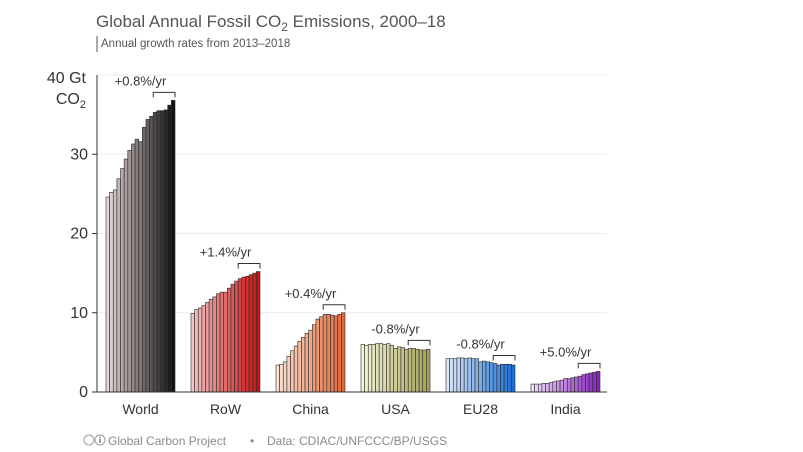 The height and width of the screenshot is (452, 803). What do you see at coordinates (249, 266) in the screenshot?
I see `growth-bracket-row` at bounding box center [249, 266].